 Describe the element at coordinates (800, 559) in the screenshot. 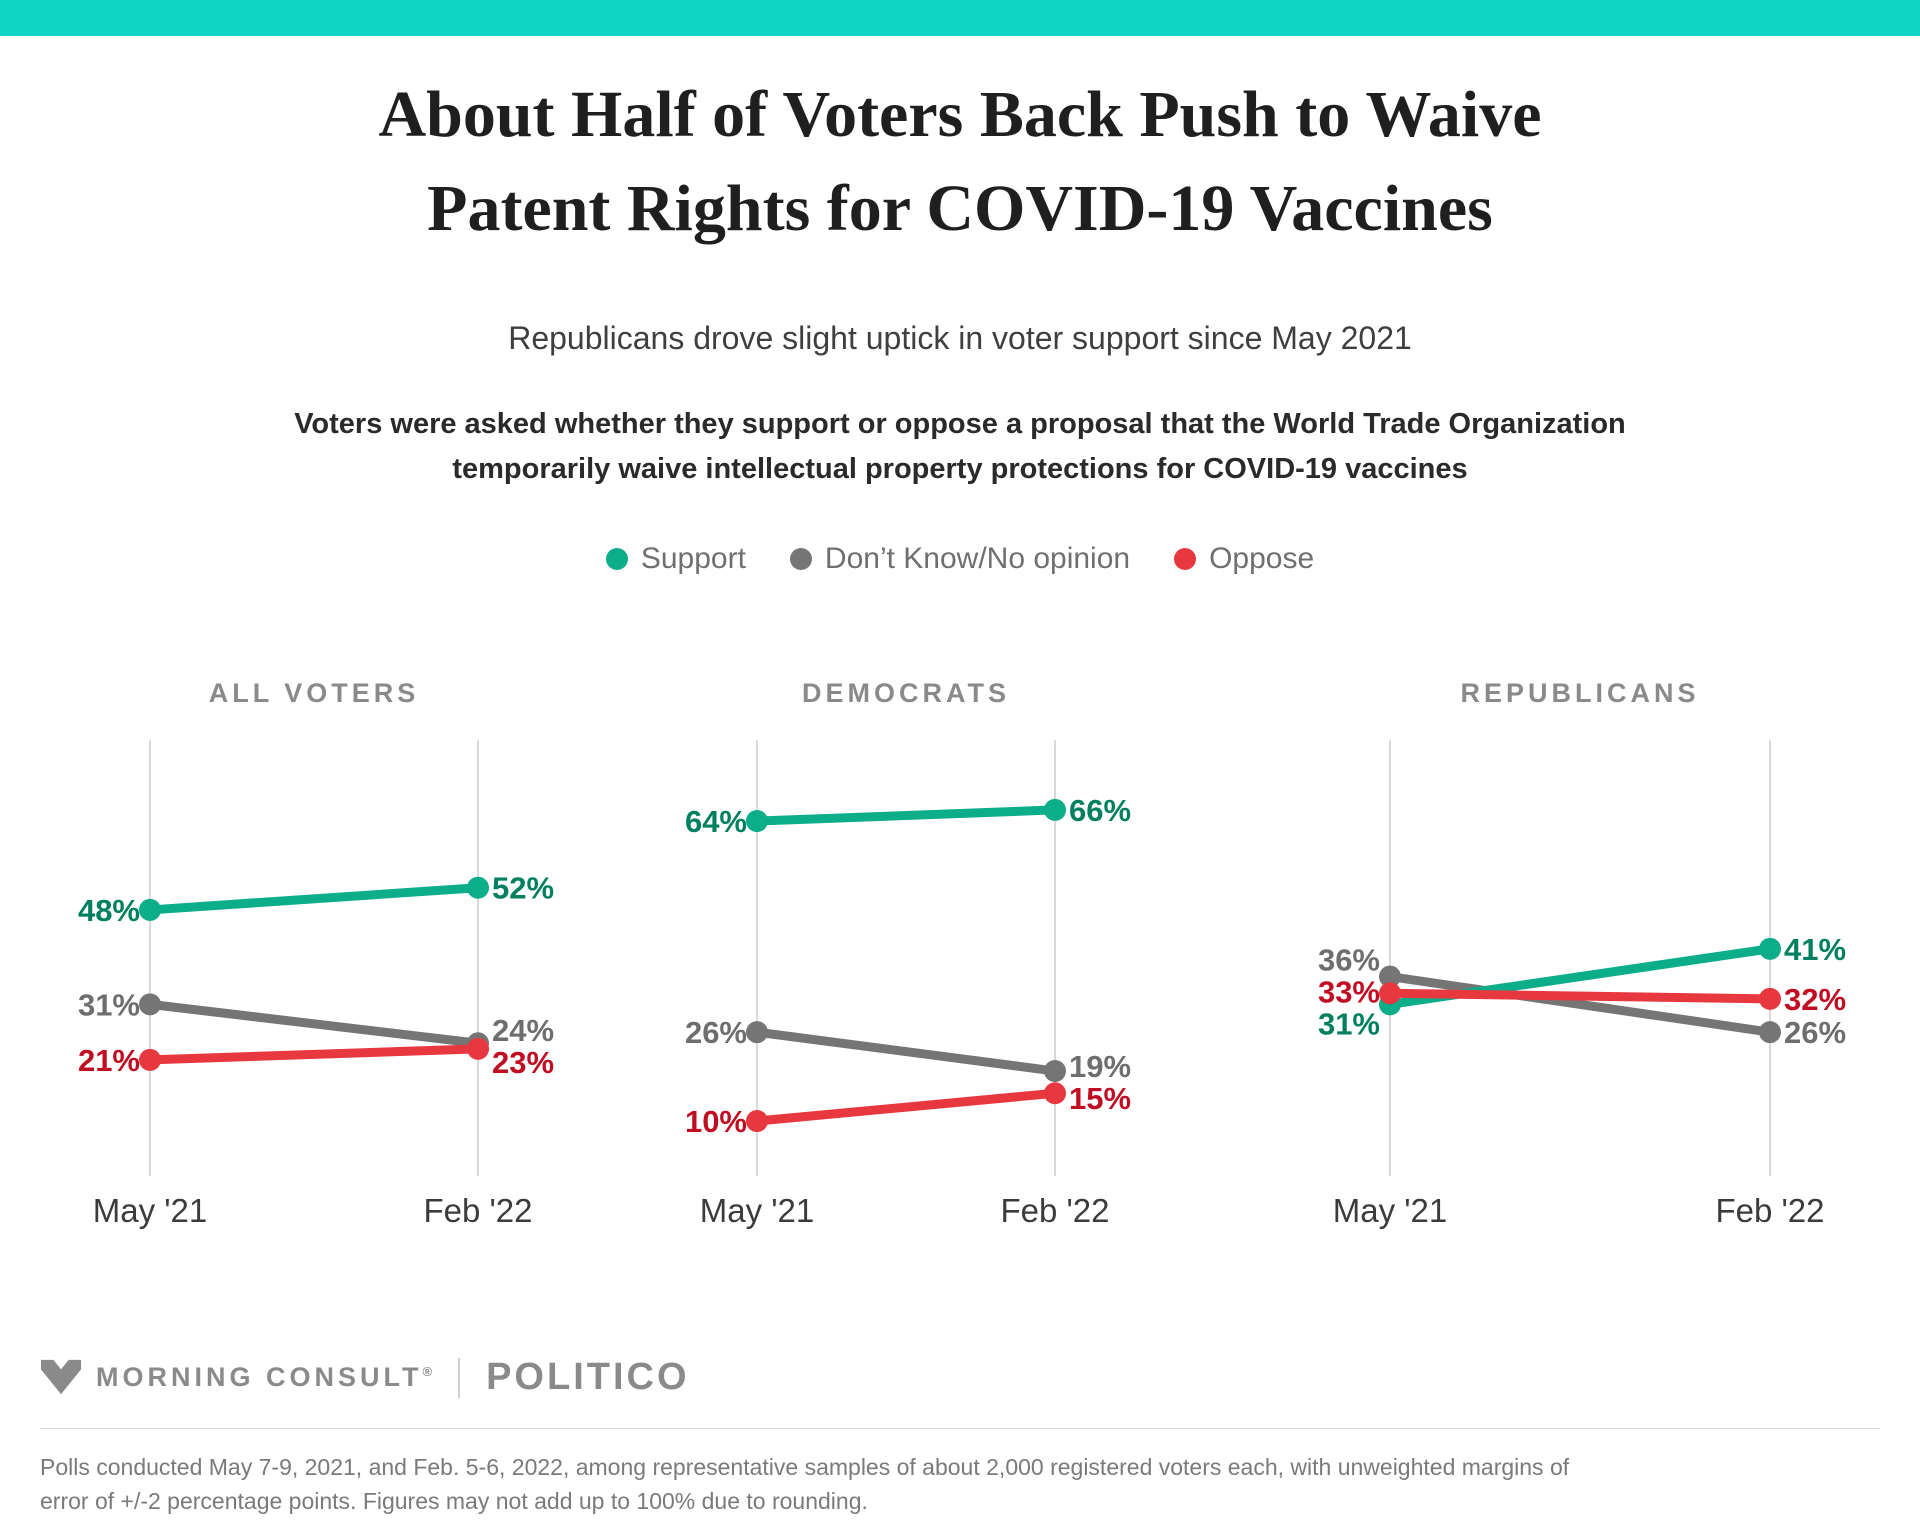

I see `legend-dot-dont-know-icon` at that location.